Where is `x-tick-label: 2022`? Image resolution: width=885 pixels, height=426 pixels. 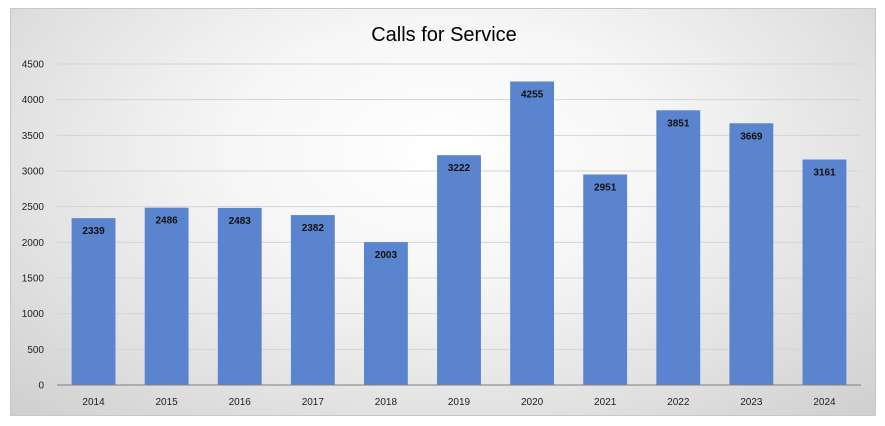 x-tick-label: 2022 is located at coordinates (678, 402).